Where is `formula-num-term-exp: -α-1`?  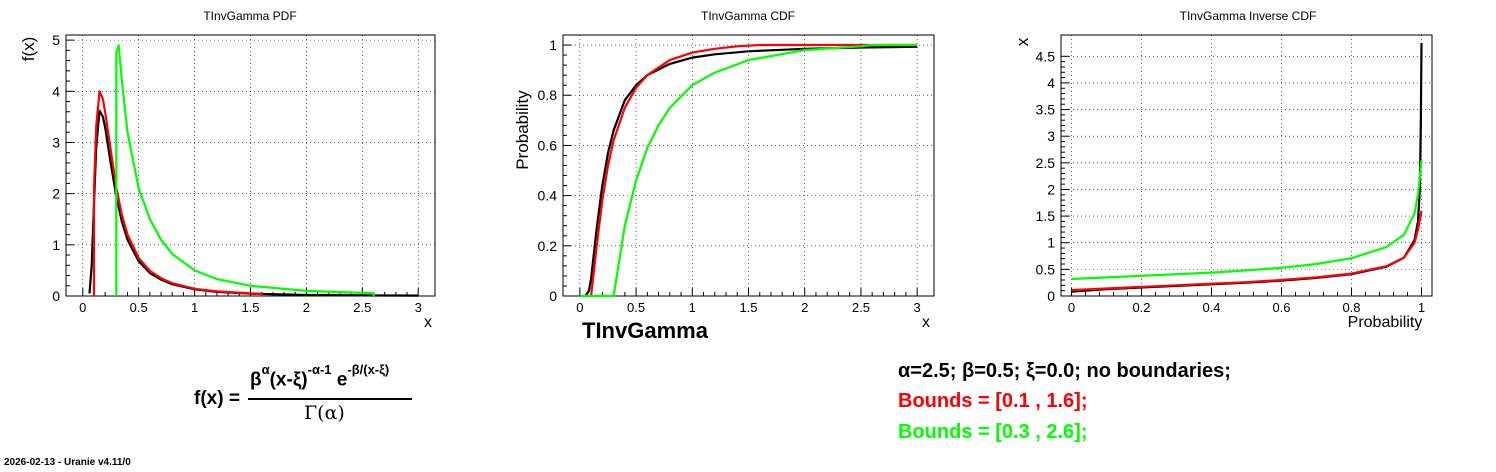
formula-num-term-exp: -α-1 is located at coordinates (319, 369).